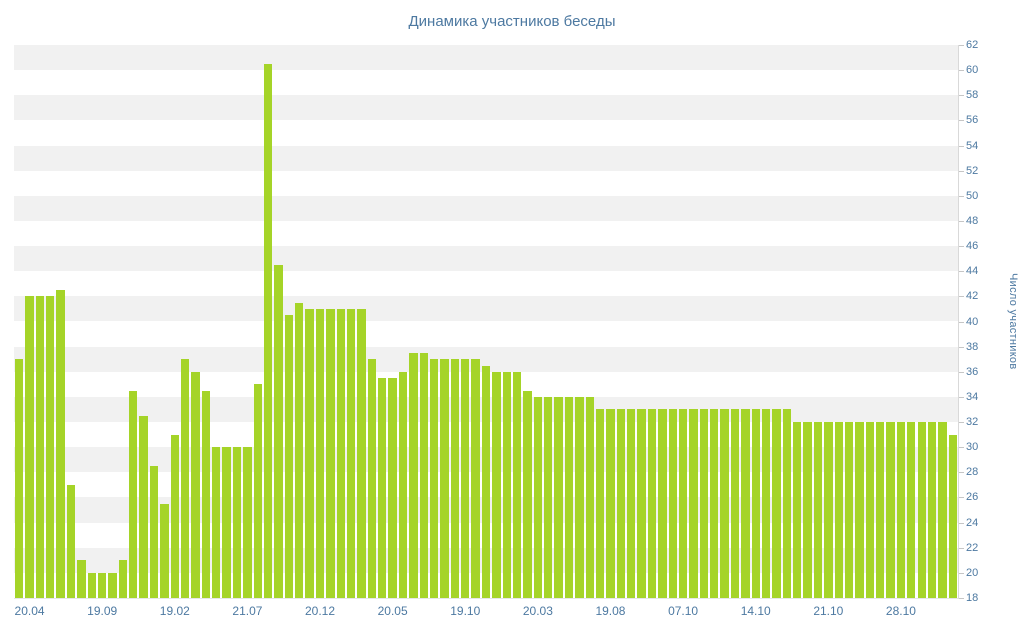 This screenshot has width=1024, height=640. Describe the element at coordinates (102, 611) in the screenshot. I see `x-tick-label: 19.09` at that location.